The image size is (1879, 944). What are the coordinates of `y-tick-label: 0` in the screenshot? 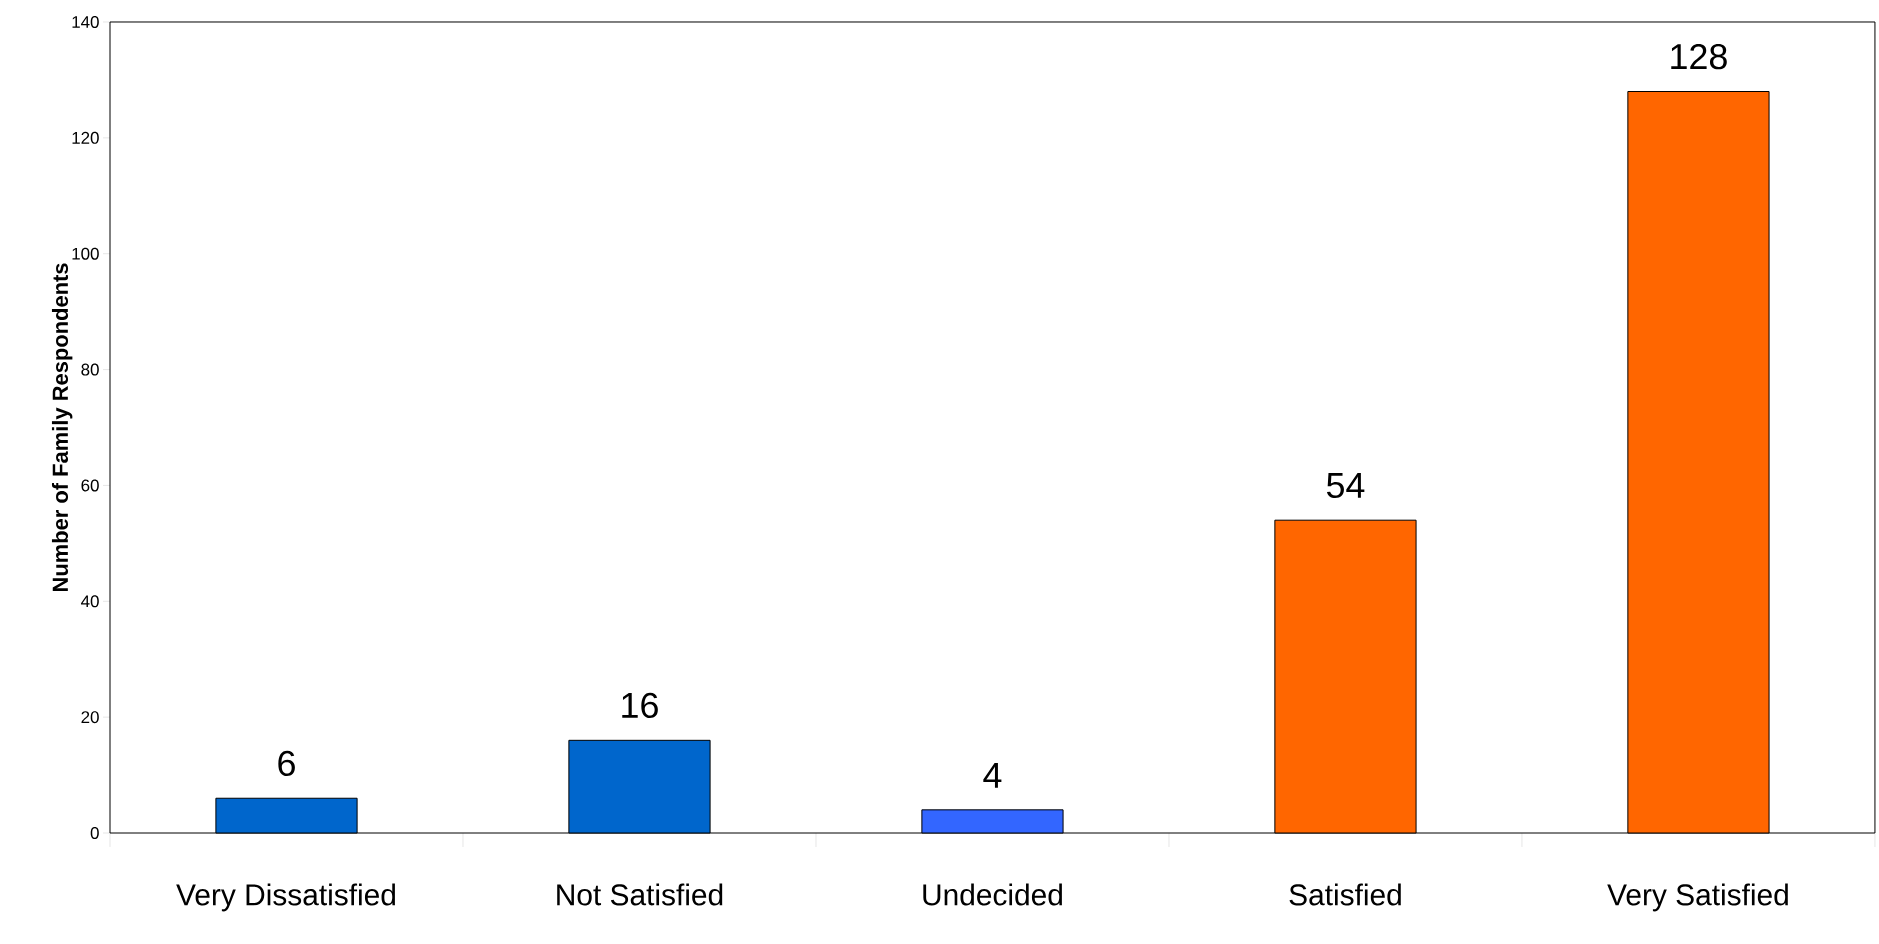 It's located at (94, 833).